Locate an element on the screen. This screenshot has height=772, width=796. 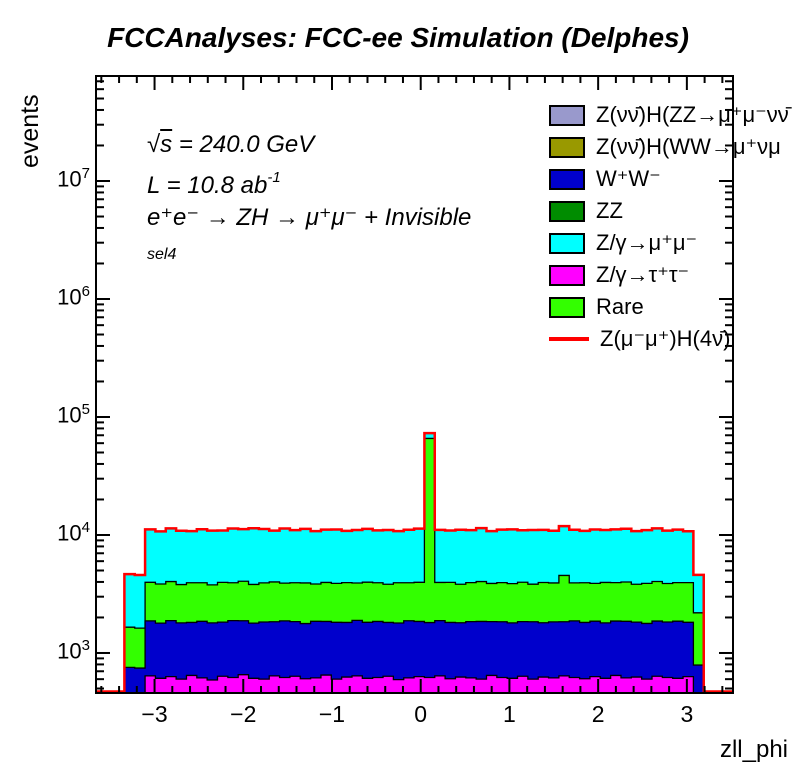
legend-item-2: W⁺W⁻ is located at coordinates (669, 179).